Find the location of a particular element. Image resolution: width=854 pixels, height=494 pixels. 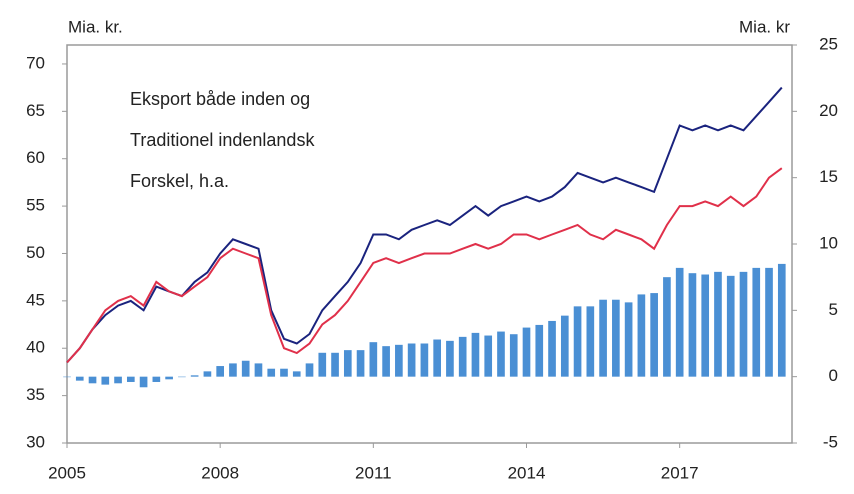

y-tick-label: 45 is located at coordinates (35, 299).